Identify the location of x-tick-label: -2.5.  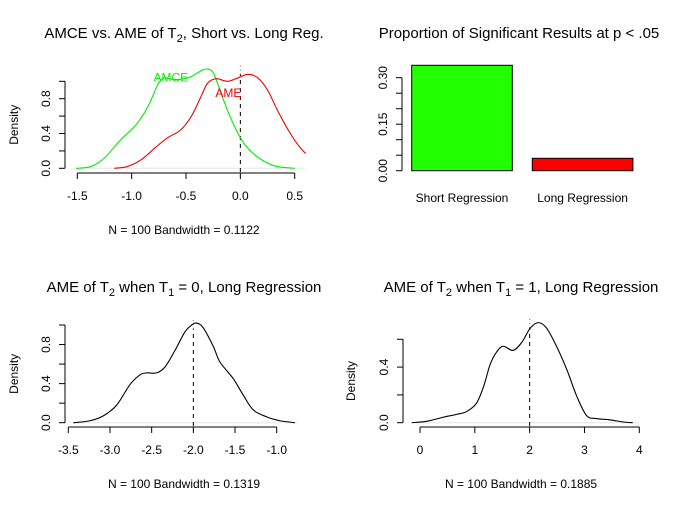
(151, 450).